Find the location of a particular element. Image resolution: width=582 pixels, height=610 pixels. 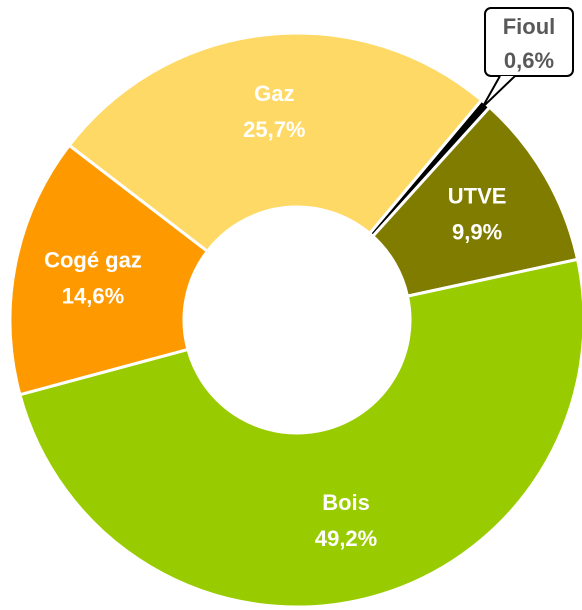

segment-value: 49,2% is located at coordinates (346, 538).